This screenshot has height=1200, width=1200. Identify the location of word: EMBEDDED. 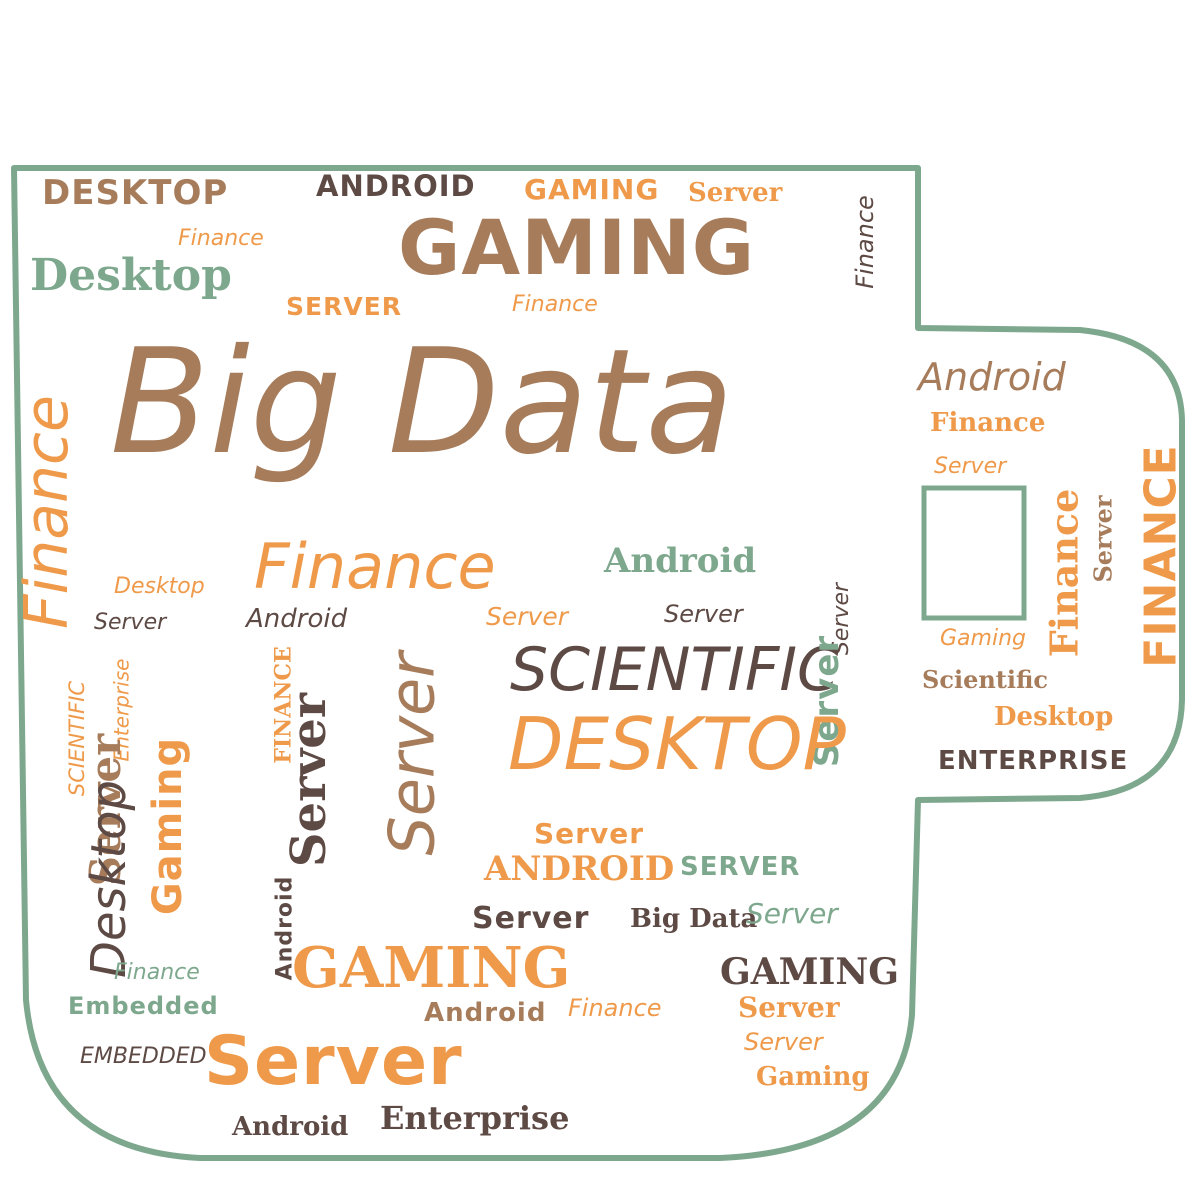
(143, 1056).